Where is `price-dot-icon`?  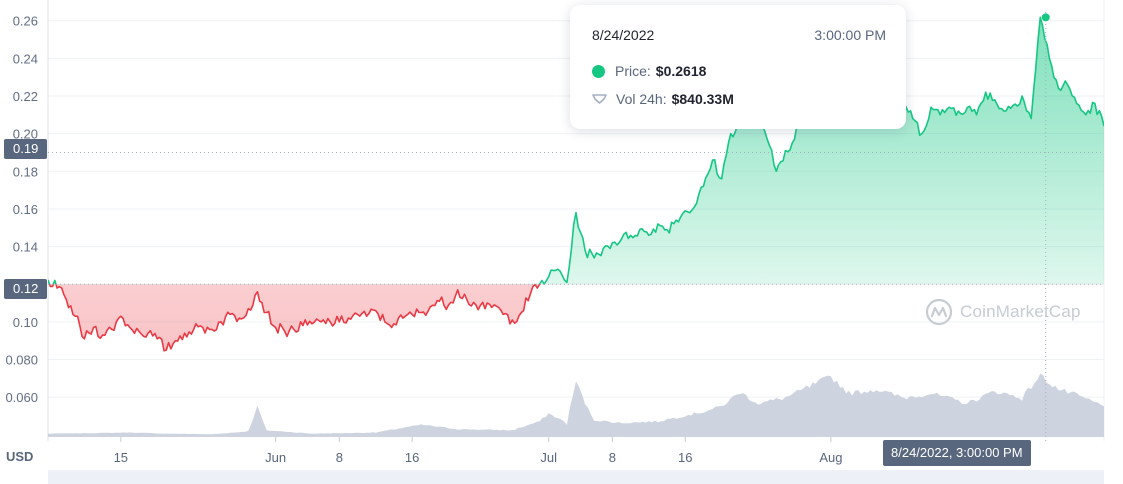 price-dot-icon is located at coordinates (598, 71).